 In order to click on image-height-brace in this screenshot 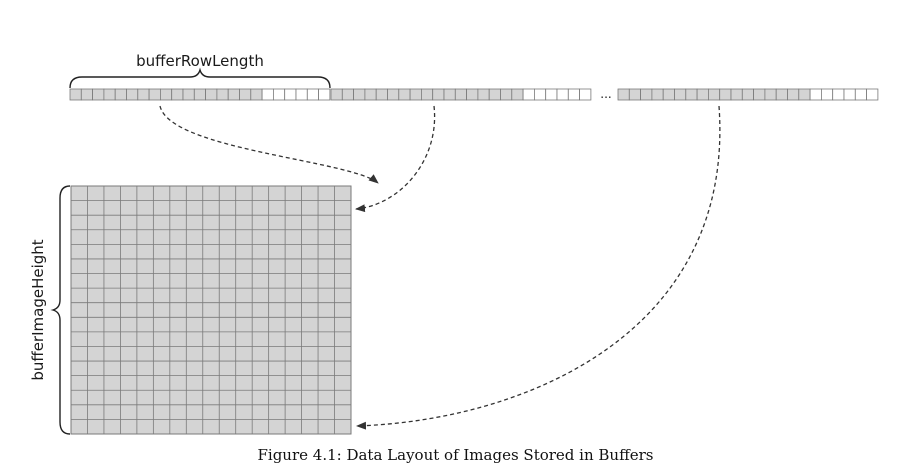, I will do `click(60, 310)`.